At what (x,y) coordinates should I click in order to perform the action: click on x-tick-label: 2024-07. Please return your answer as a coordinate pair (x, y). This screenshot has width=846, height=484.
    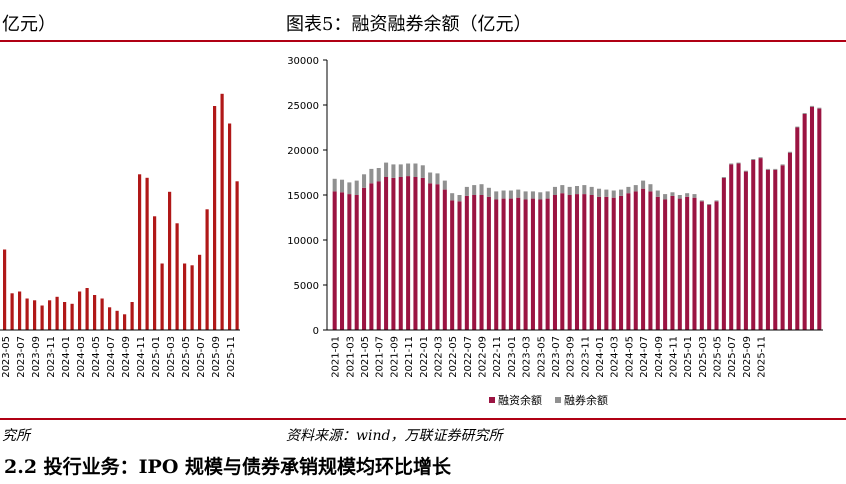
    Looking at the image, I should click on (644, 357).